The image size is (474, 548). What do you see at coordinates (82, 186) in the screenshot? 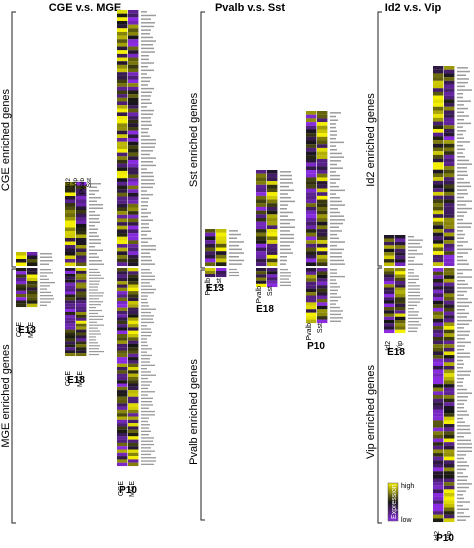
I see `col-label-pvalb-top-e18: Pvalb` at bounding box center [82, 186].